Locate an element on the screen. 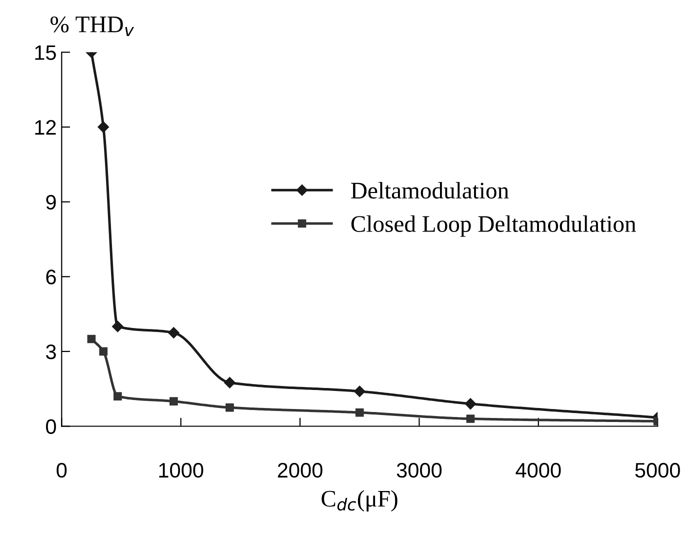  y-axis-title: % THD$_{v}$ is located at coordinates (92, 26).